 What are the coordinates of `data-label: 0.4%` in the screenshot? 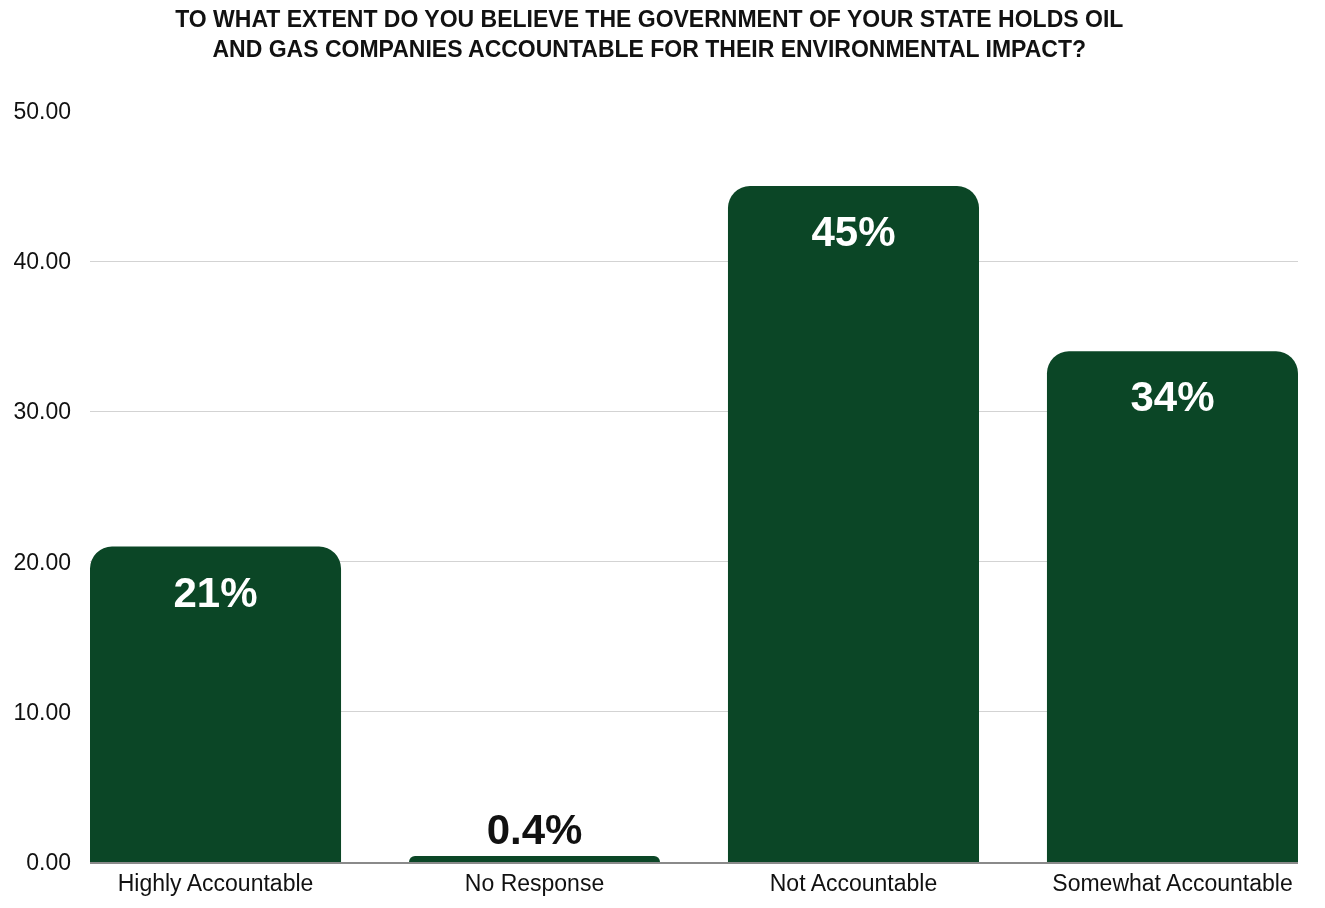 It's located at (534, 829).